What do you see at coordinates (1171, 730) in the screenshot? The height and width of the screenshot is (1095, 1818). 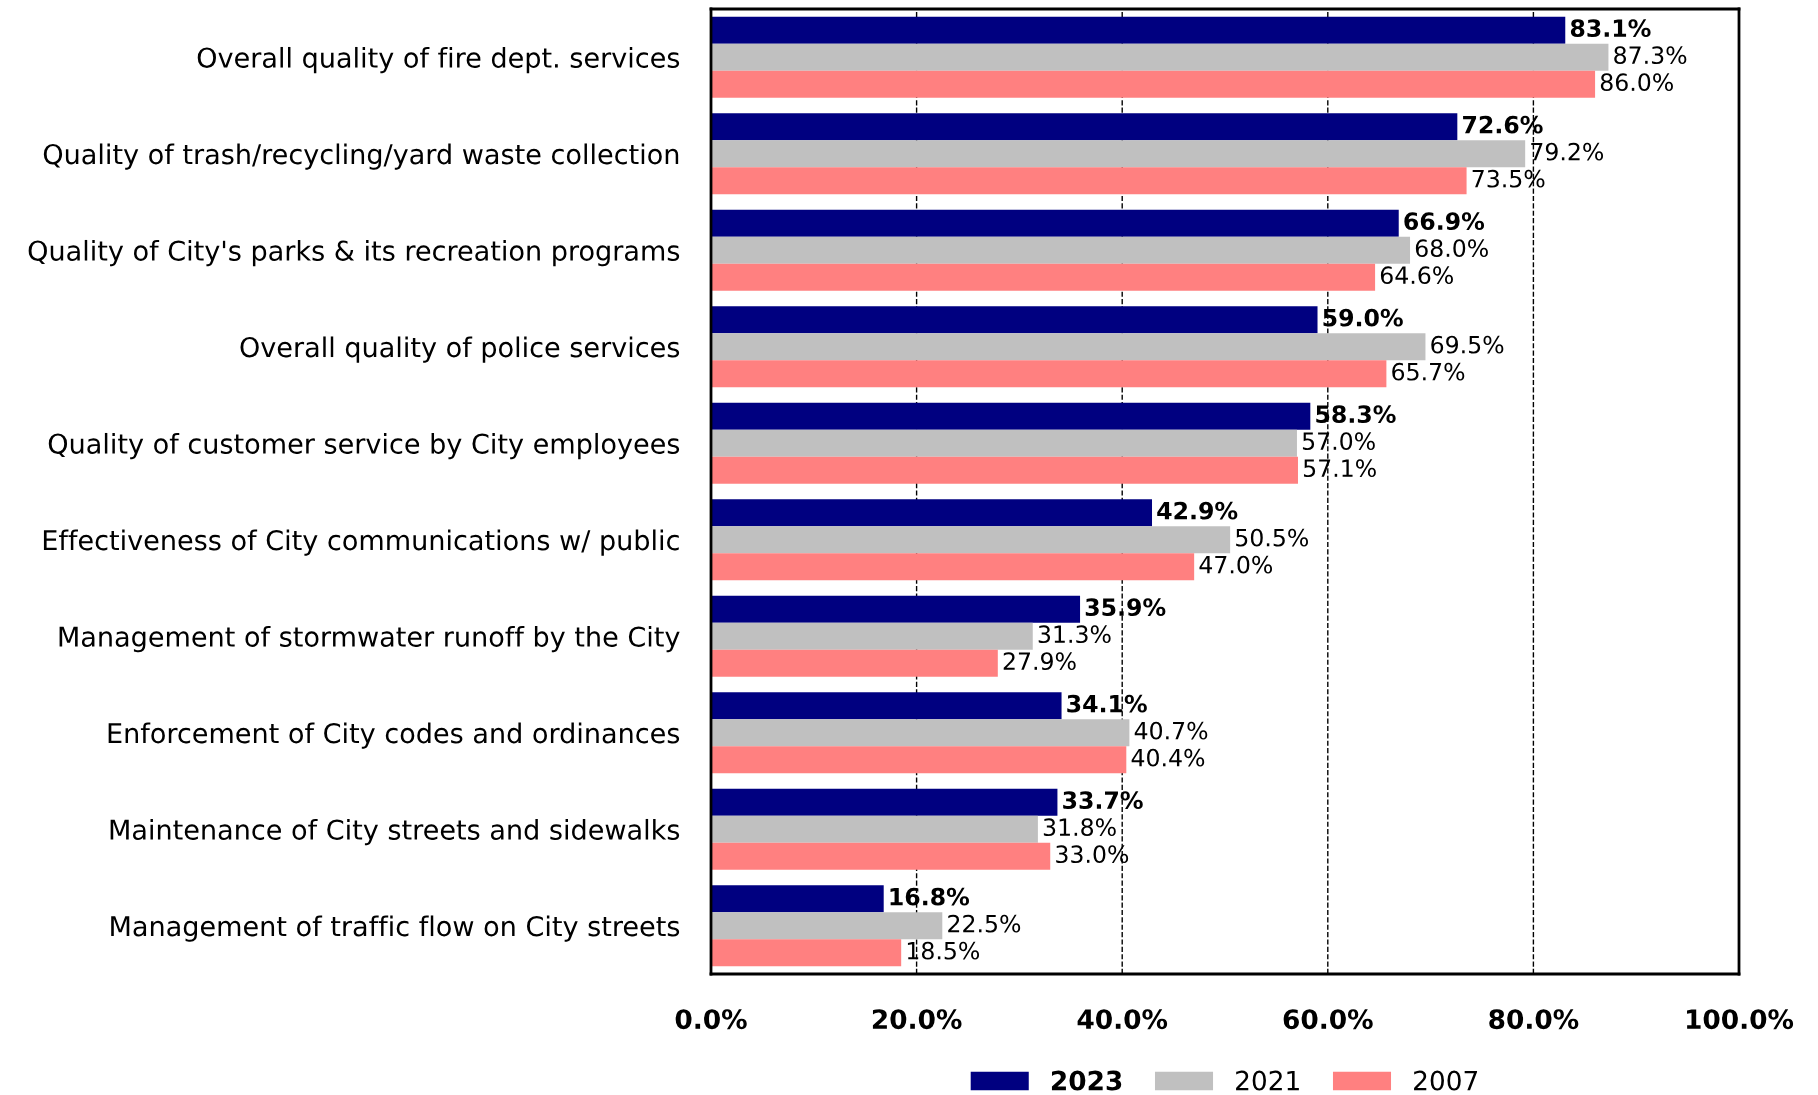 I see `data-label: 40.7%` at bounding box center [1171, 730].